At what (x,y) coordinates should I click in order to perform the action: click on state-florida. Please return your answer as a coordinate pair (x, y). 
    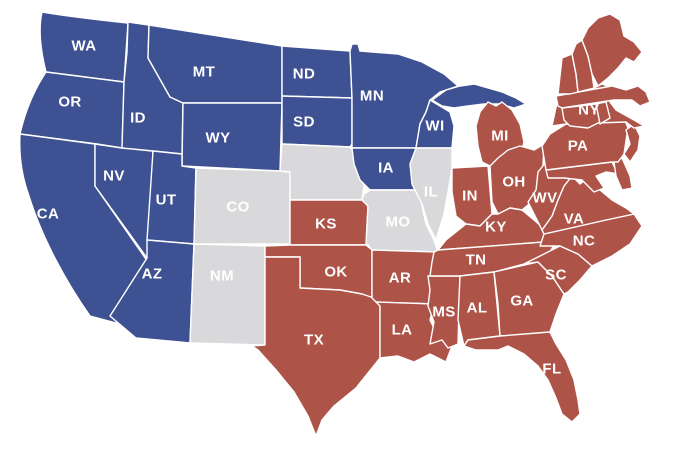
    Looking at the image, I should click on (522, 377).